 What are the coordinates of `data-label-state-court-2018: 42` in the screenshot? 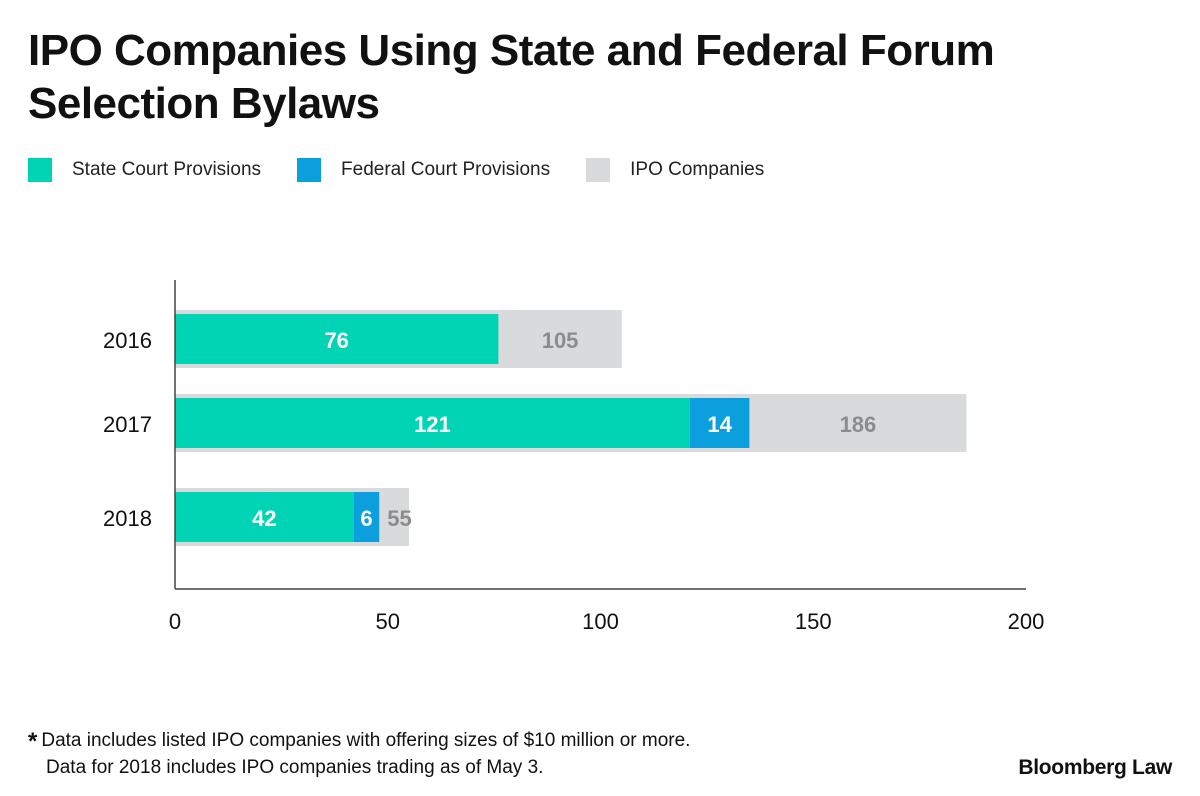 It's located at (264, 518).